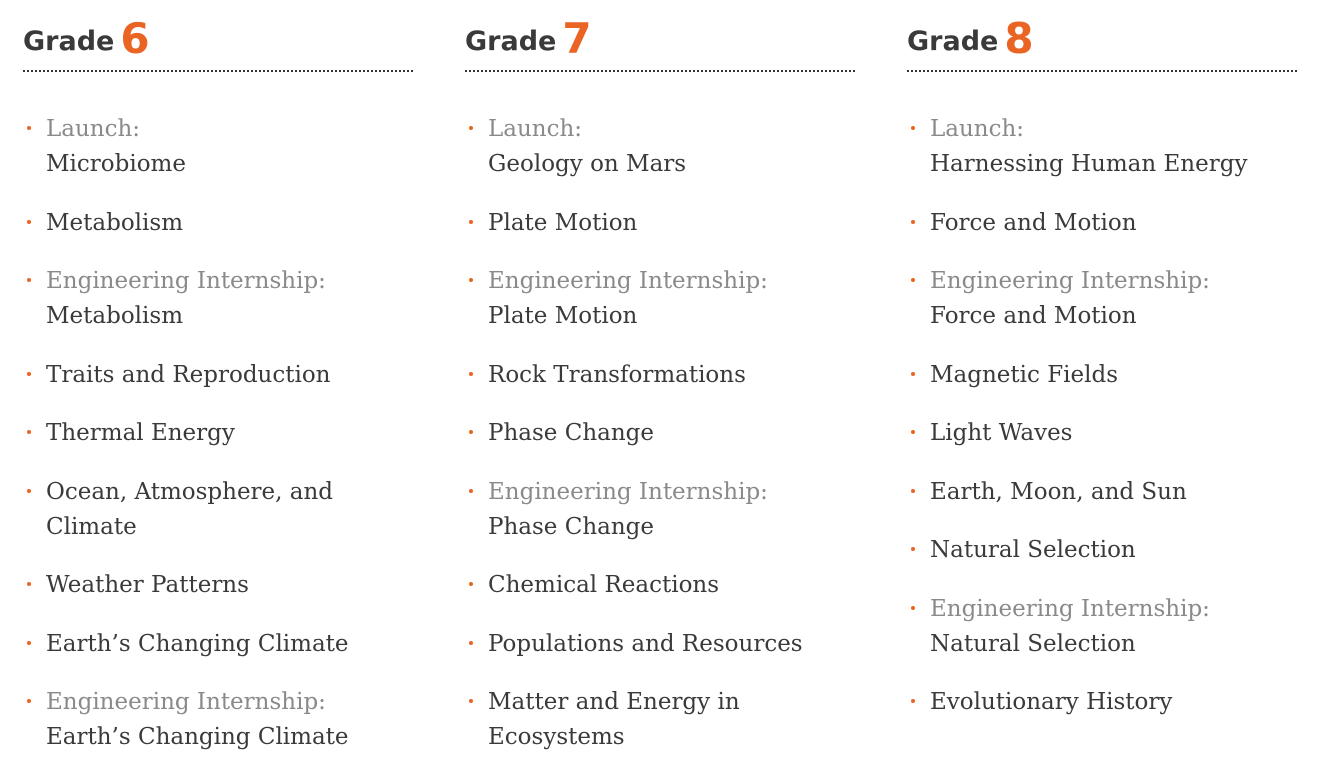 This screenshot has width=1323, height=779. What do you see at coordinates (140, 433) in the screenshot?
I see `unit-title: Thermal Energy` at bounding box center [140, 433].